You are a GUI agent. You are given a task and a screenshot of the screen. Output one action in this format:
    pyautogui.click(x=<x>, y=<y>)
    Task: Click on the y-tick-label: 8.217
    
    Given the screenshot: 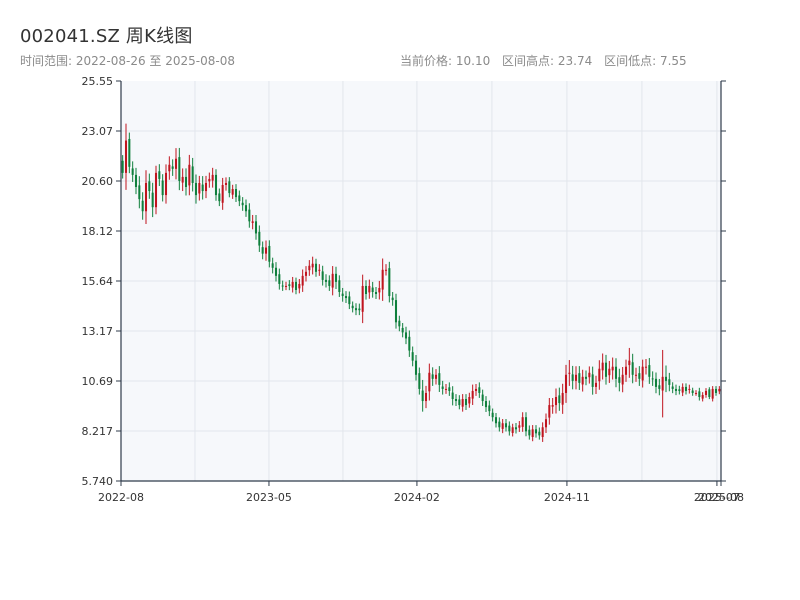 What is the action you would take?
    pyautogui.click(x=98, y=431)
    